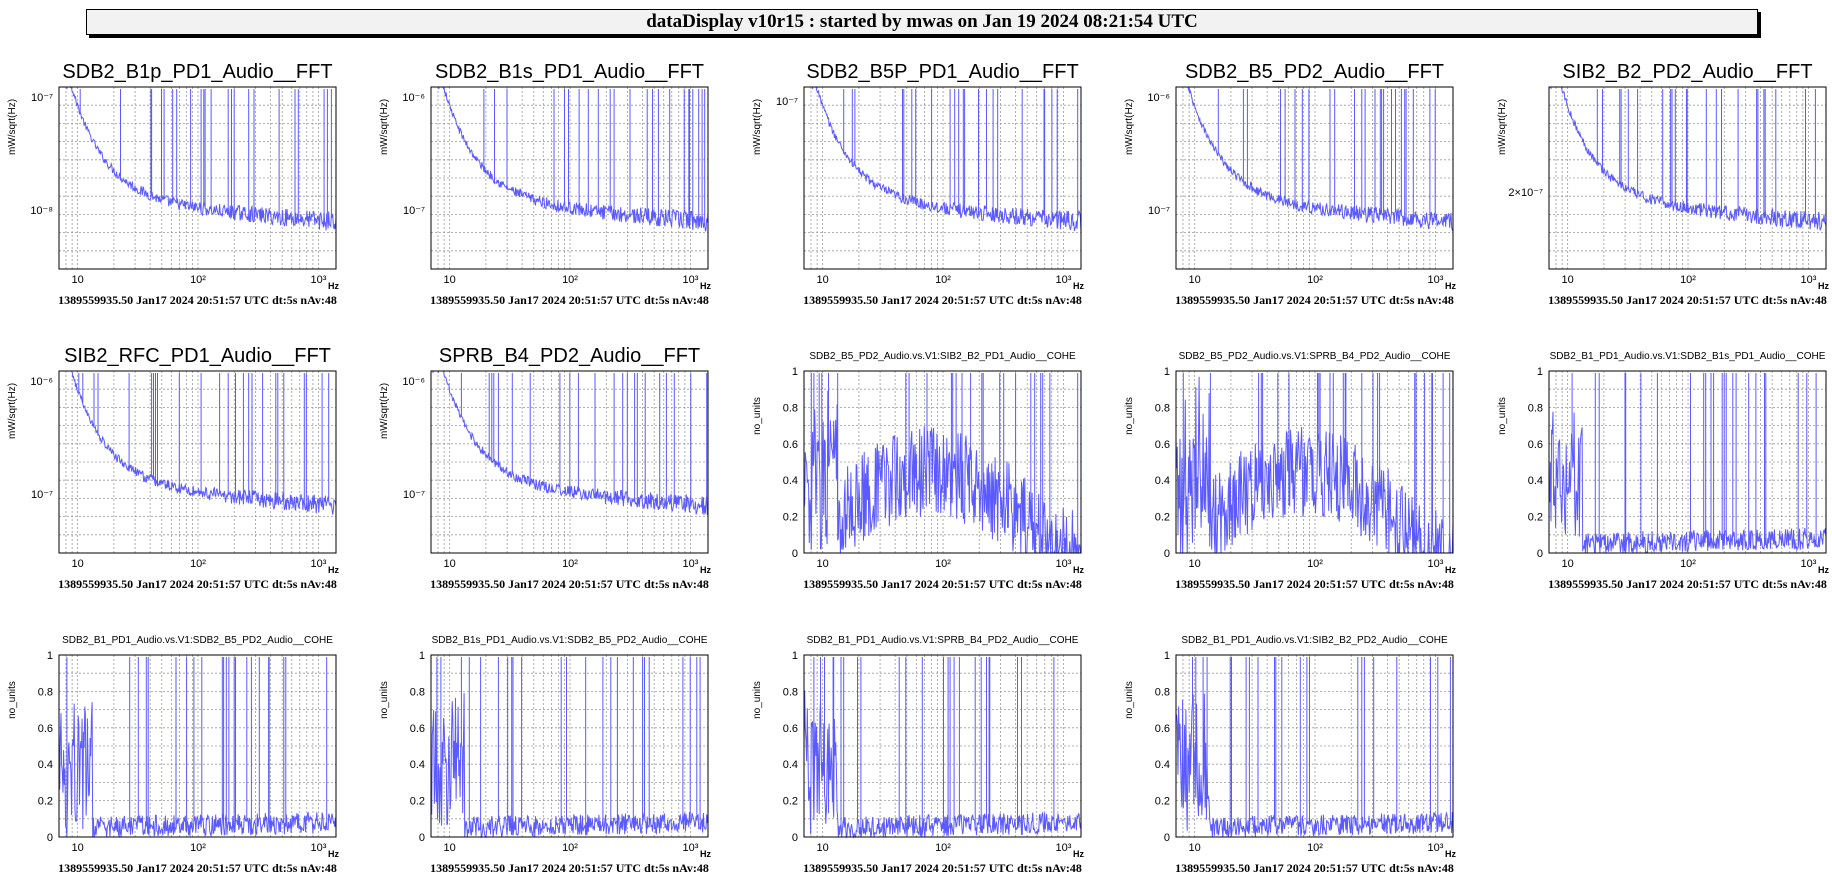 The width and height of the screenshot is (1832, 883). Describe the element at coordinates (942, 72) in the screenshot. I see `plot-title: SDB2_B5P_PD1_Audio__FFT` at that location.